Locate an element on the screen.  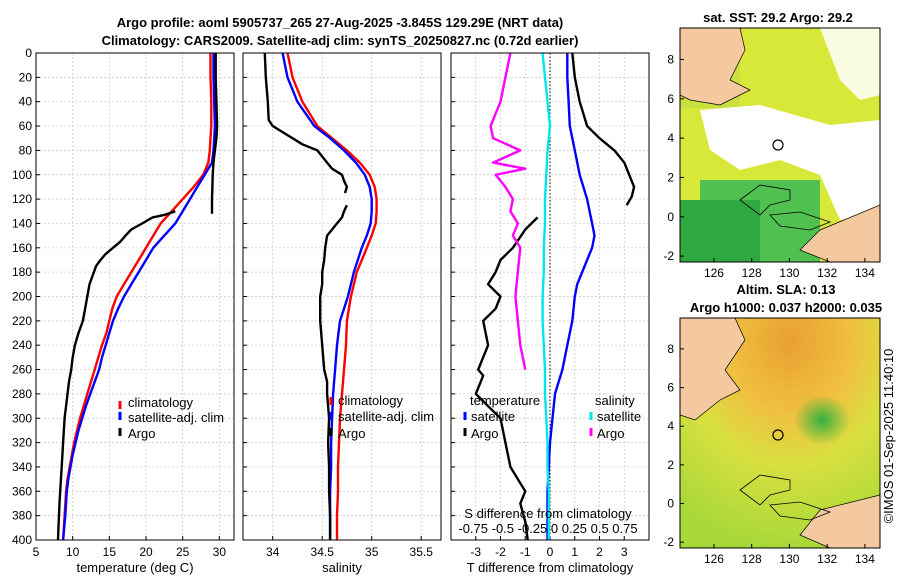
depth-tick-label: 200 is located at coordinates (22, 297).